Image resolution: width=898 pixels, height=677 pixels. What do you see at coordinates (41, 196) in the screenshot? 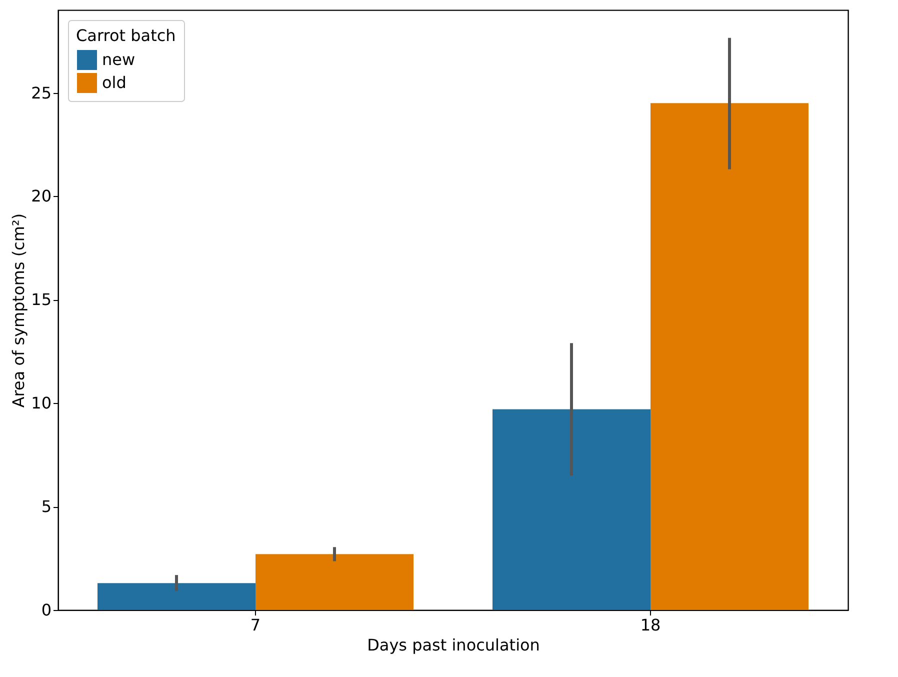
I see `y-tick-label: 20` at bounding box center [41, 196].